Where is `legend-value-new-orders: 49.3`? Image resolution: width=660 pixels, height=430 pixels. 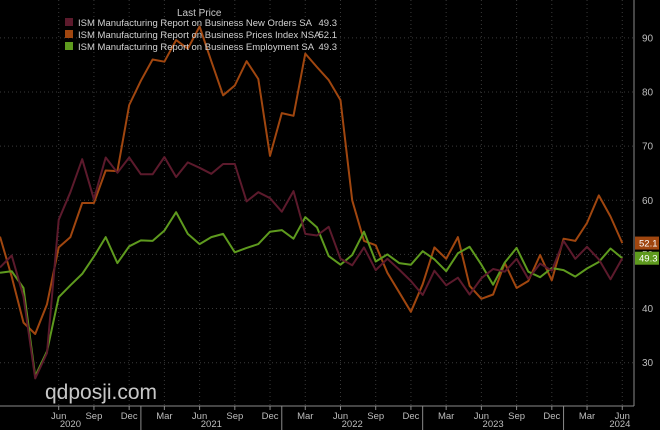
legend-value-new-orders: 49.3 is located at coordinates (328, 23).